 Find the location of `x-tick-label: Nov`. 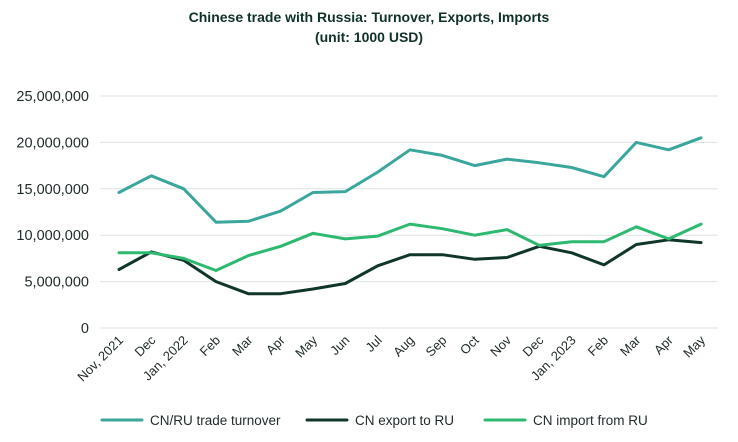

x-tick-label: Nov is located at coordinates (500, 345).